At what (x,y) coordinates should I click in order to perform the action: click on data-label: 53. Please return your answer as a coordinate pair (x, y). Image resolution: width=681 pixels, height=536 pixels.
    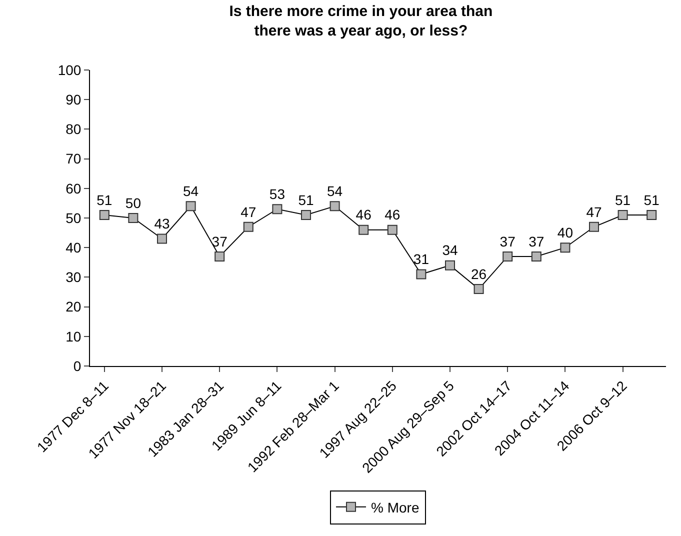
    Looking at the image, I should click on (277, 194).